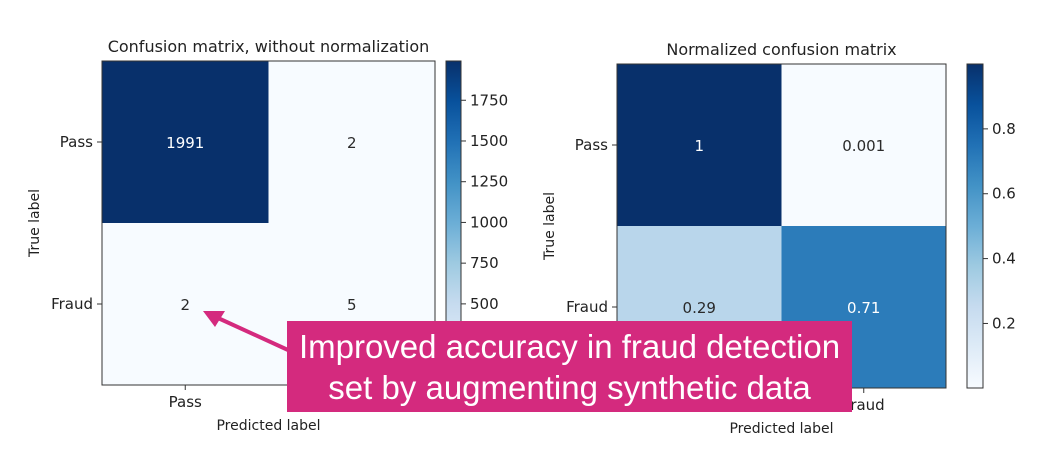  I want to click on left-cell-label-1-1: 5, so click(352, 305).